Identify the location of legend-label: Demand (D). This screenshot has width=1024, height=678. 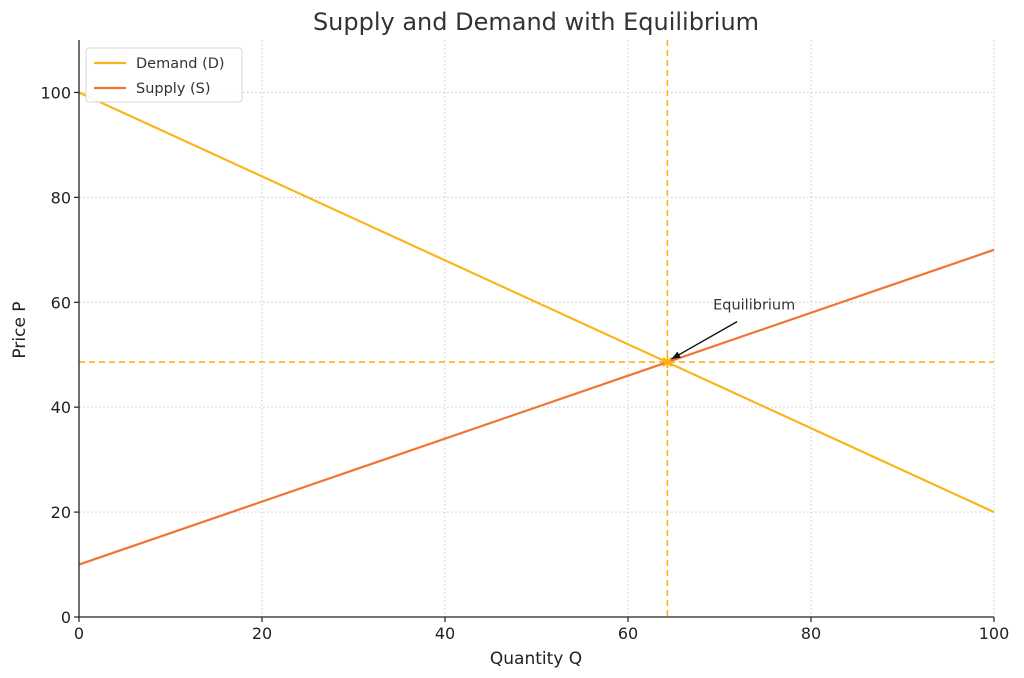
(180, 64).